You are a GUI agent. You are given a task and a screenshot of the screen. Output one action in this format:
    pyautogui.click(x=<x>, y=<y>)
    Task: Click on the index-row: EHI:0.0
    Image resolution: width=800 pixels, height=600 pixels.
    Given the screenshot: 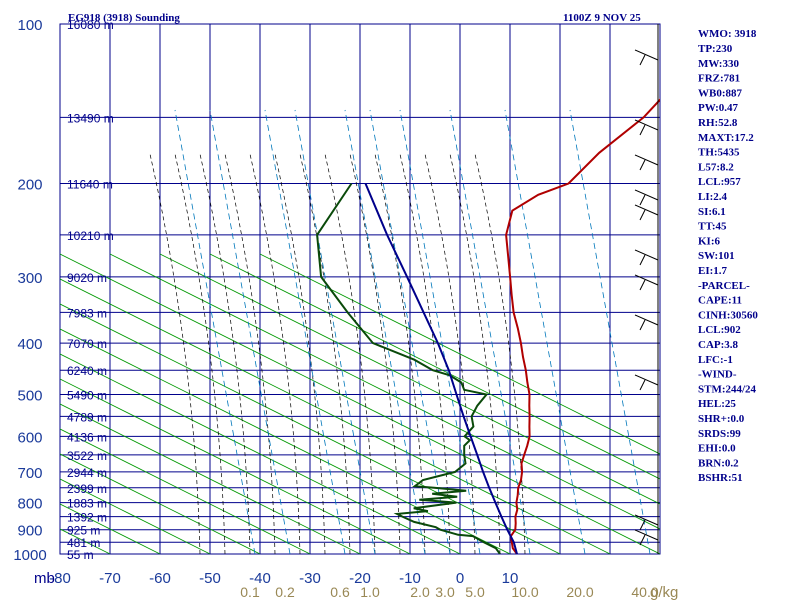 What is the action you would take?
    pyautogui.click(x=717, y=449)
    